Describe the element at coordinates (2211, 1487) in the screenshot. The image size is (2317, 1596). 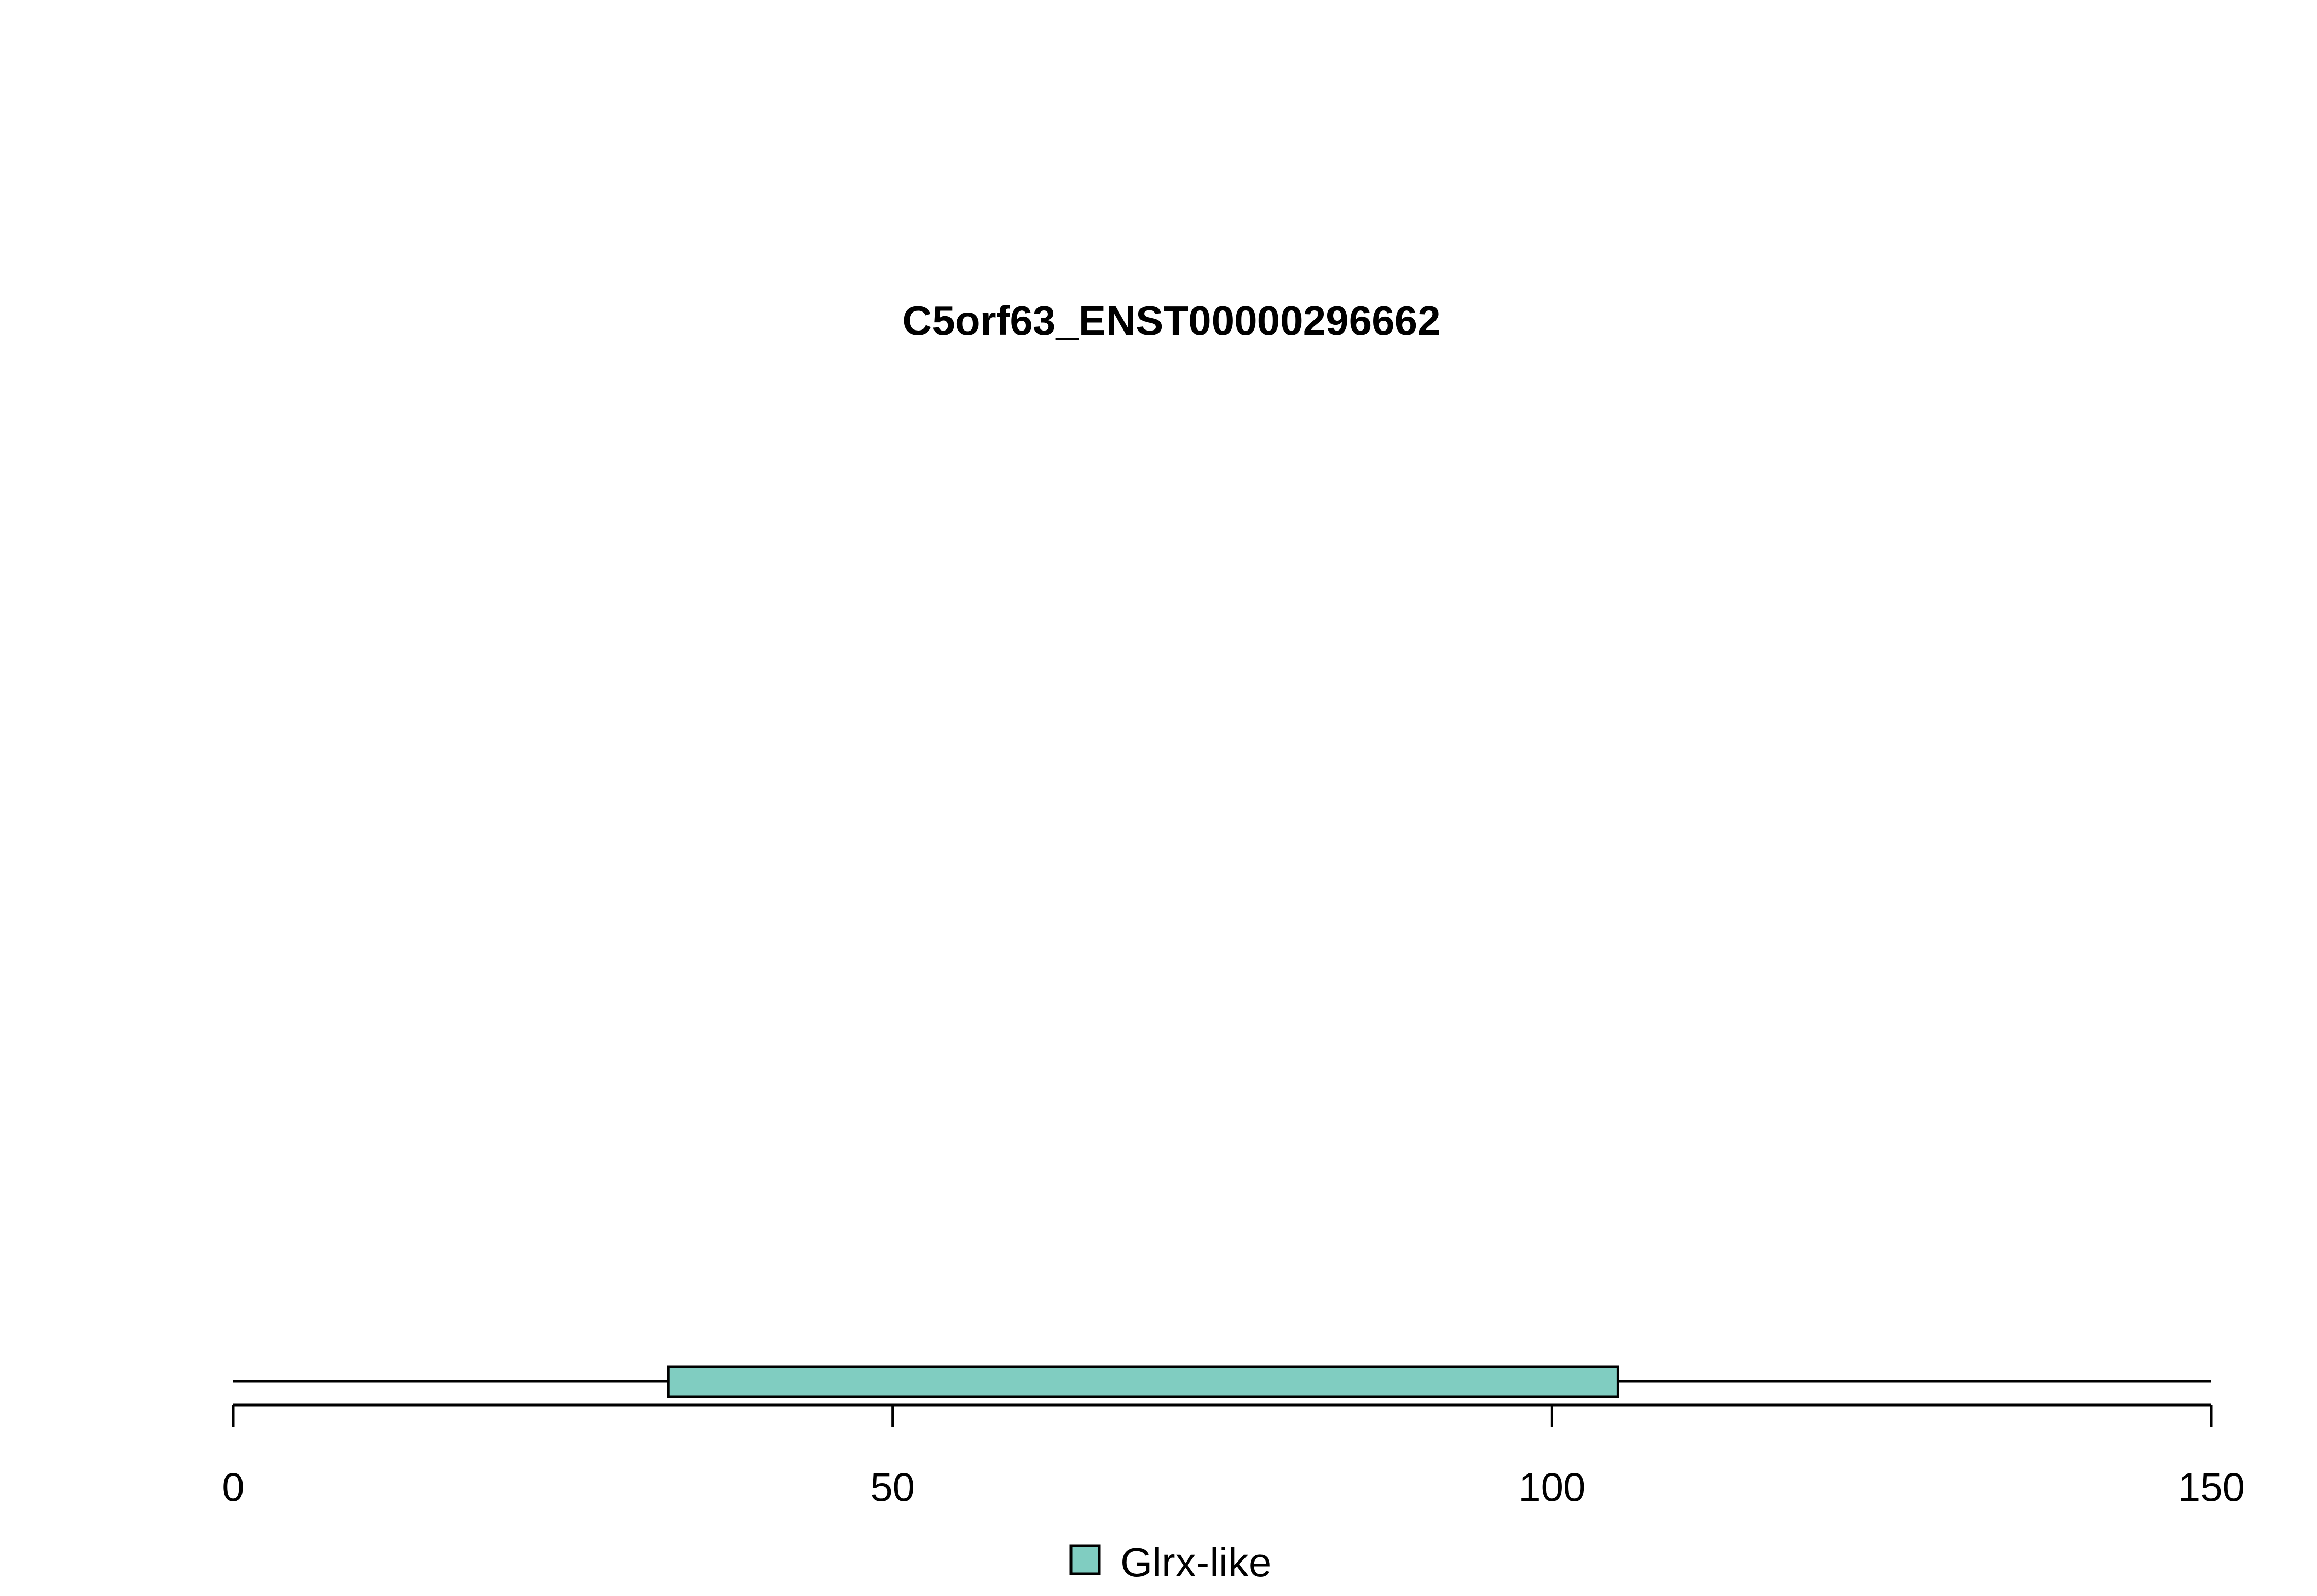
I see `x-tick-label: 150` at that location.